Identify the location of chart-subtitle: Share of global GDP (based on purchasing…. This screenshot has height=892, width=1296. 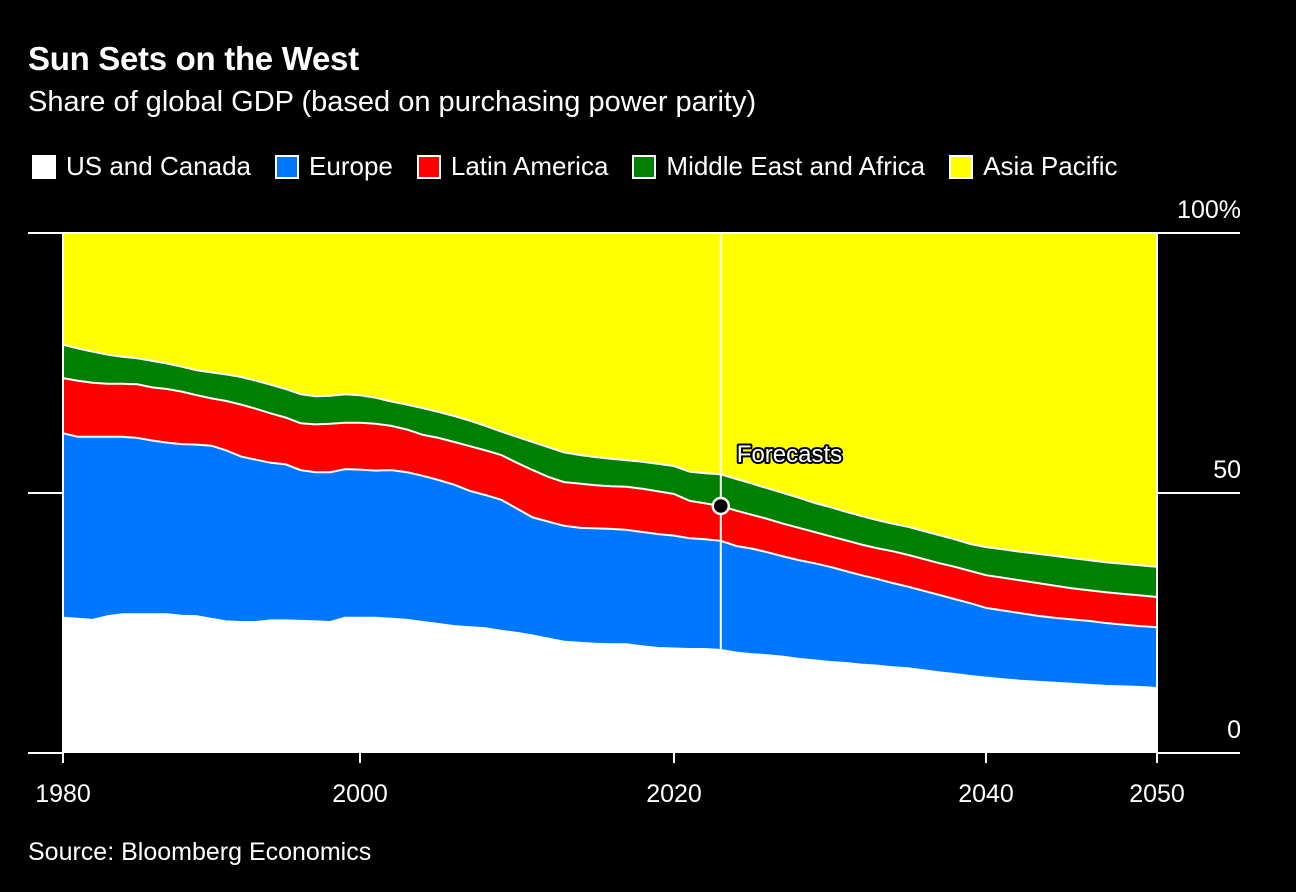
(392, 102).